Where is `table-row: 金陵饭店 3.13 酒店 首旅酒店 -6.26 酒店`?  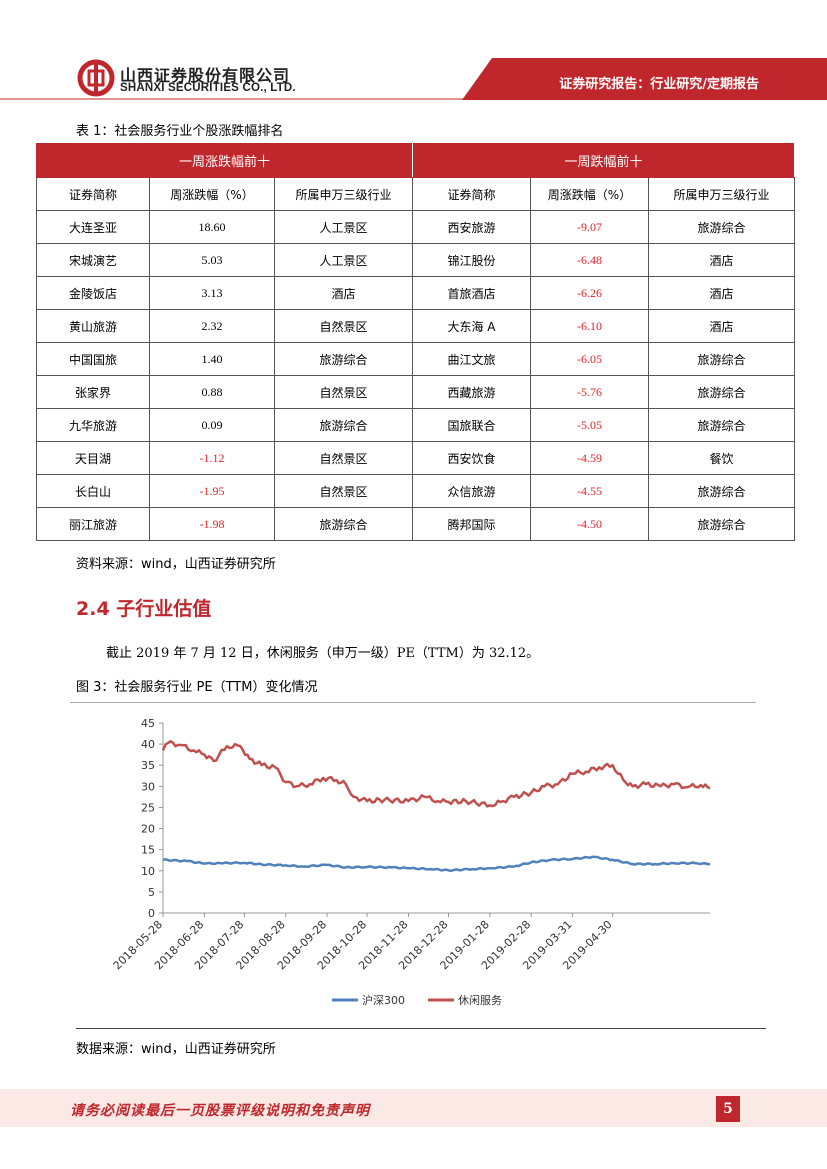 table-row: 金陵饭店 3.13 酒店 首旅酒店 -6.26 酒店 is located at coordinates (416, 293).